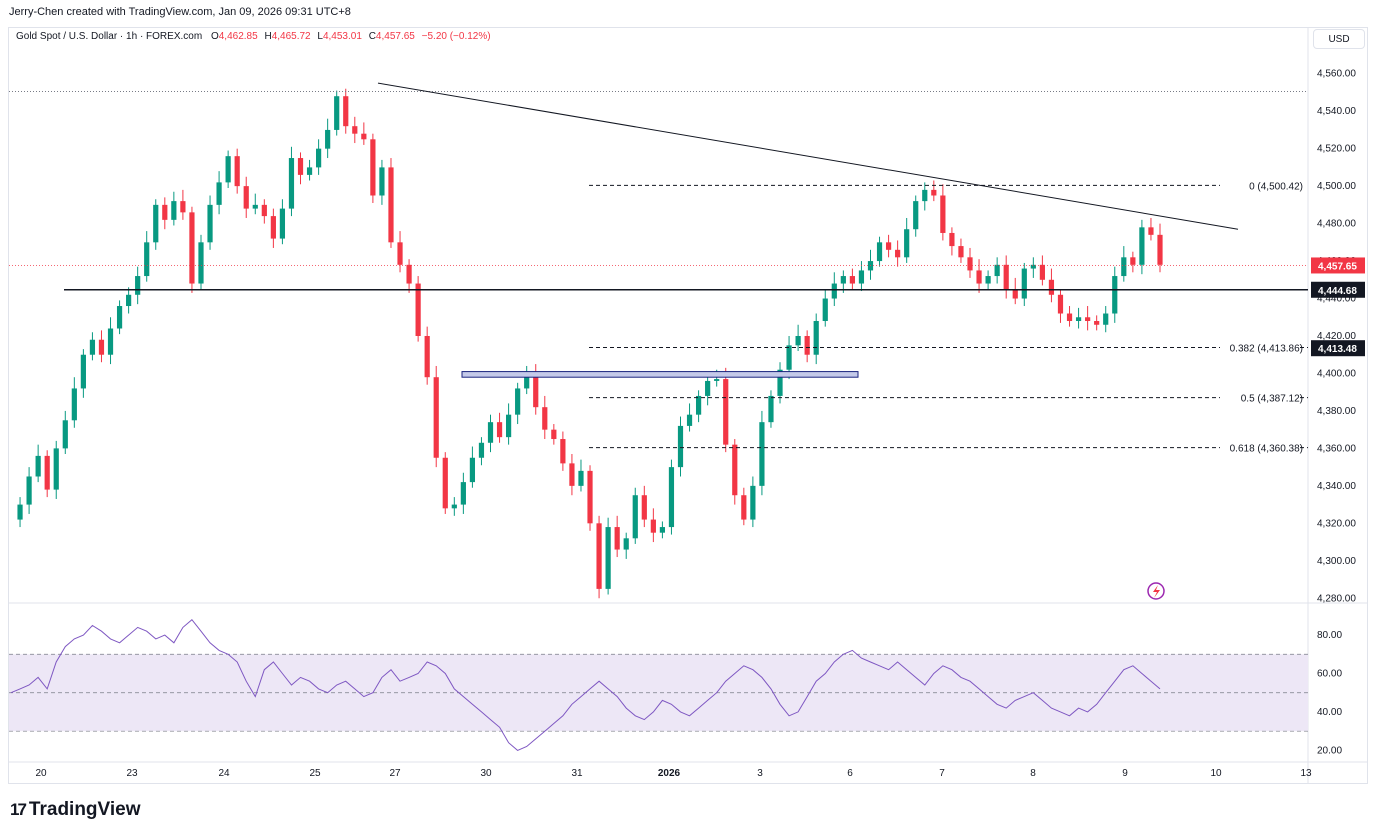 The image size is (1377, 837). What do you see at coordinates (1336, 598) in the screenshot?
I see `price-tick-label: 4,280.00` at bounding box center [1336, 598].